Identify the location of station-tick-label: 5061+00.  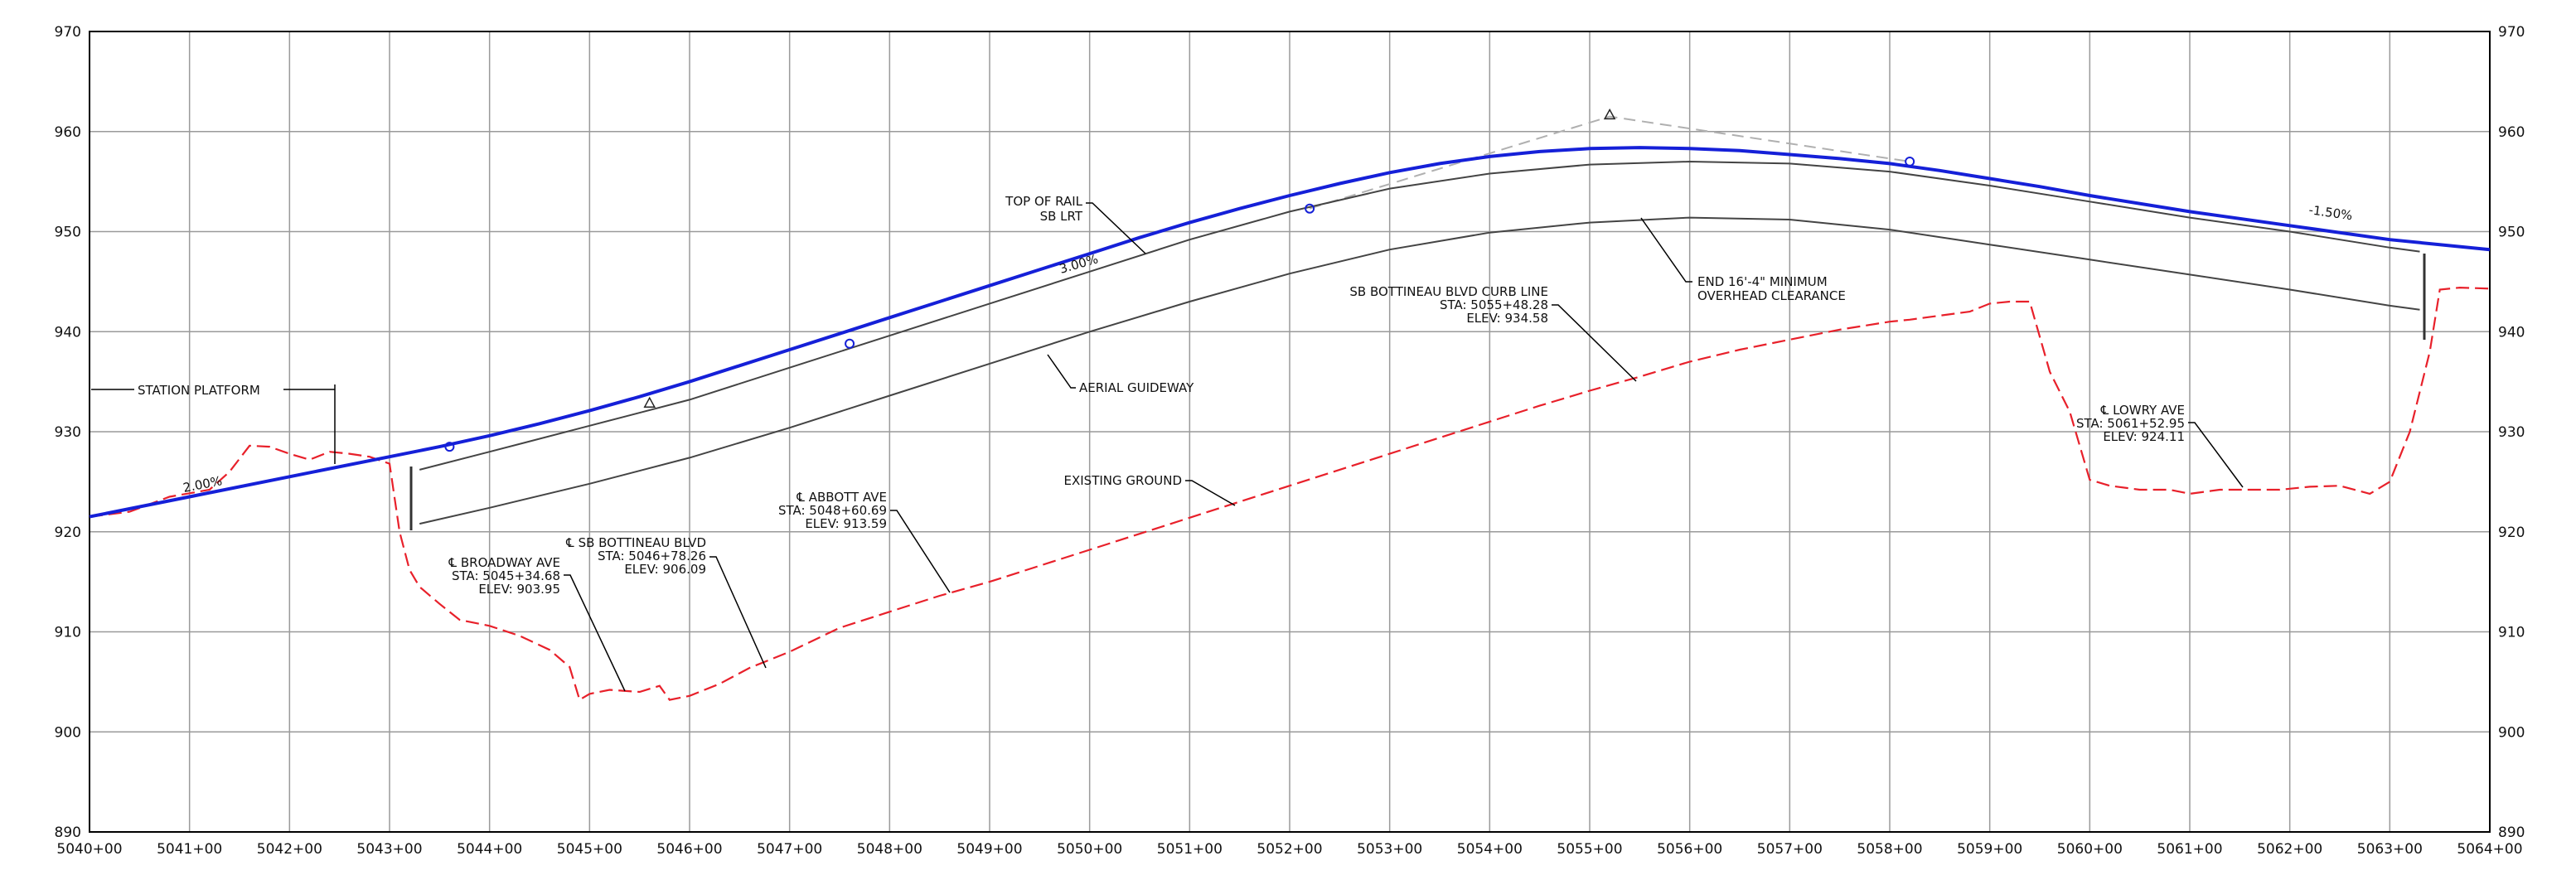
(2189, 849).